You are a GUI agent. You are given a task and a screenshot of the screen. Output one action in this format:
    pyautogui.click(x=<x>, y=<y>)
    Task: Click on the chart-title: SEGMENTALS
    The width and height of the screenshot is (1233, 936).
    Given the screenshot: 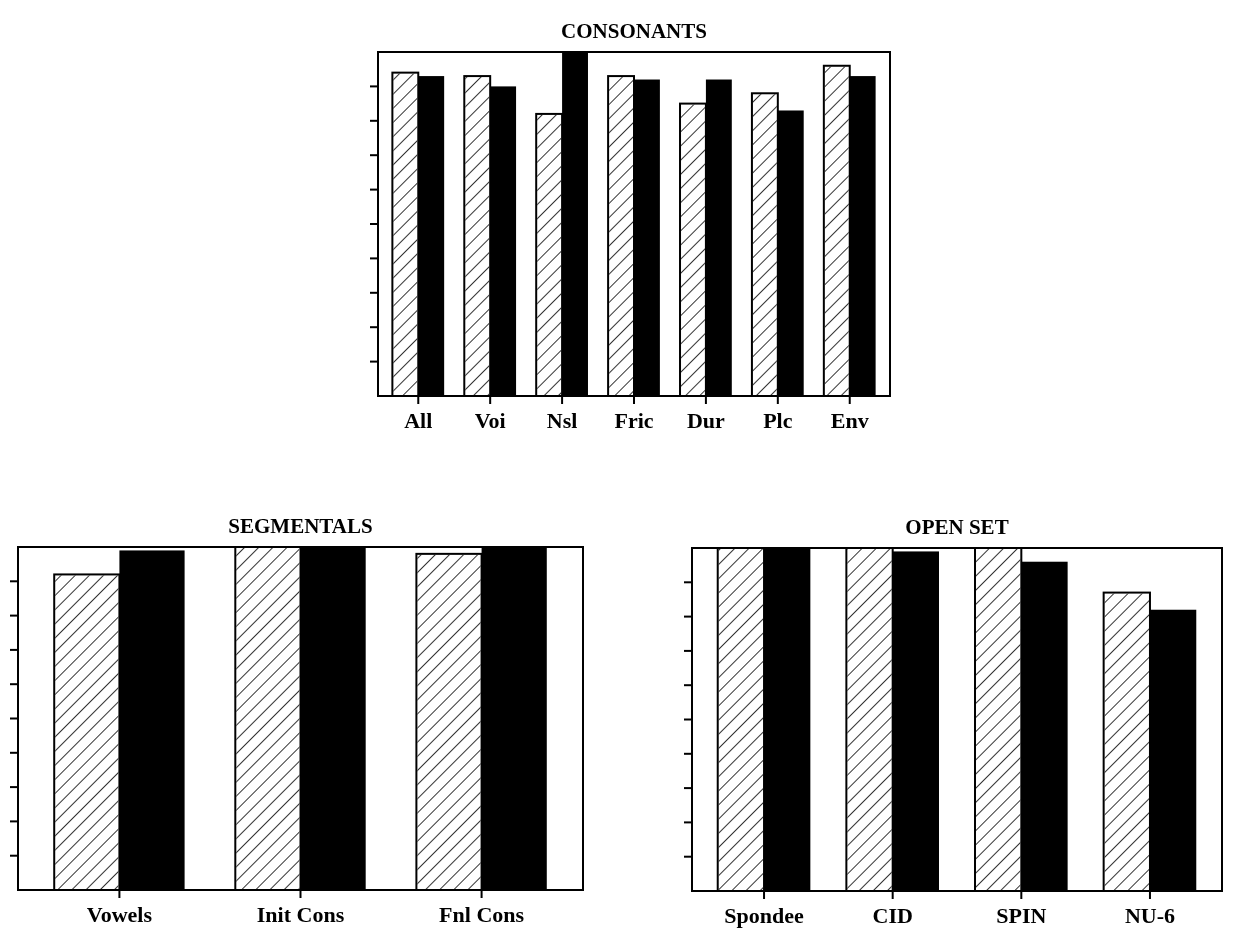 What is the action you would take?
    pyautogui.click(x=300, y=526)
    